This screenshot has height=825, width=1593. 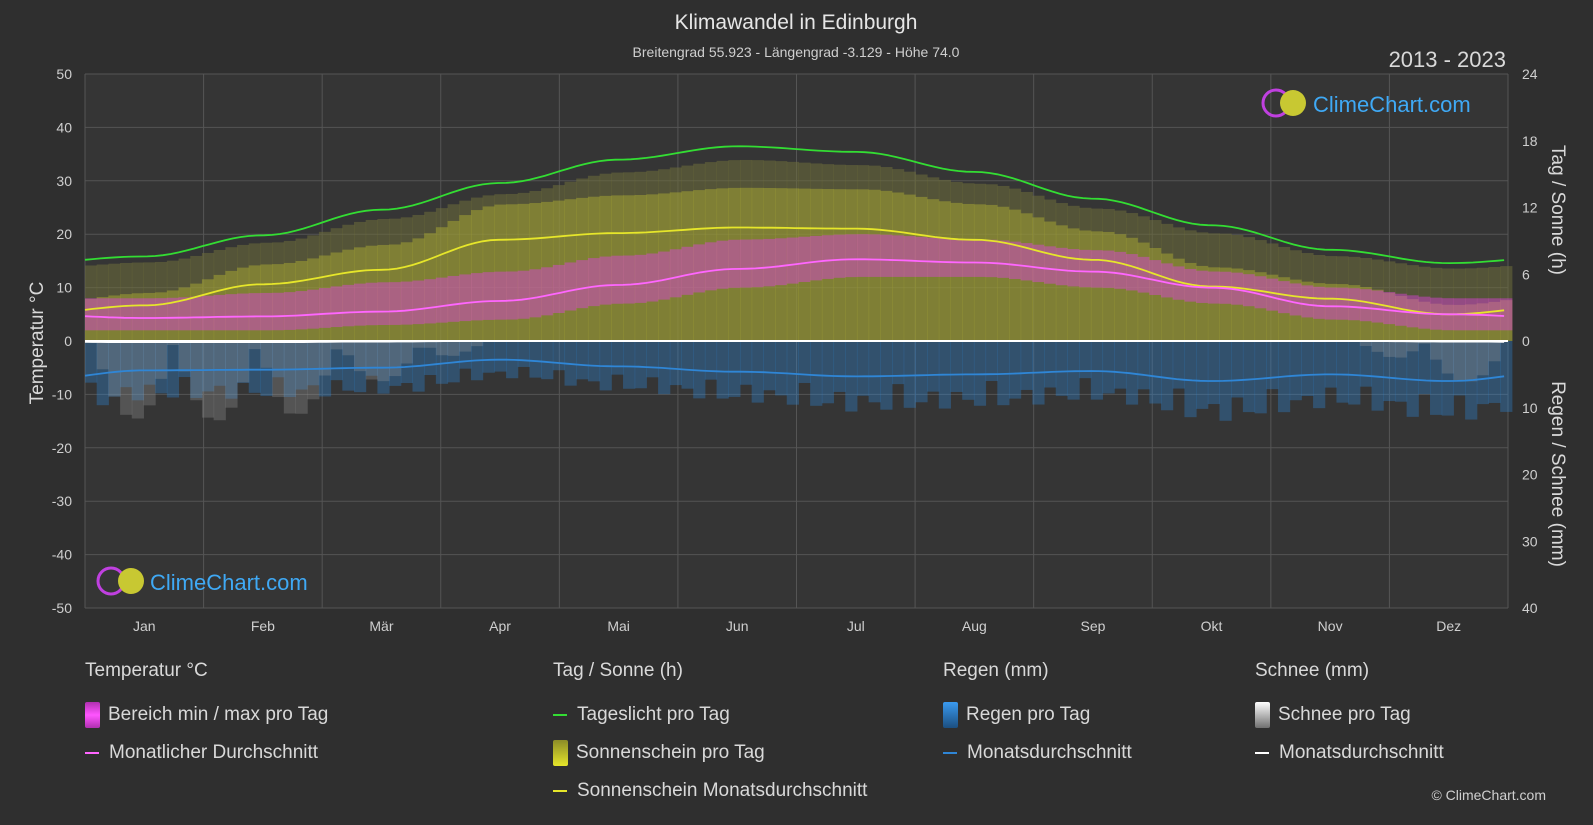 I want to click on chart-title: Klimawandel in Edinburgh, so click(x=796, y=22).